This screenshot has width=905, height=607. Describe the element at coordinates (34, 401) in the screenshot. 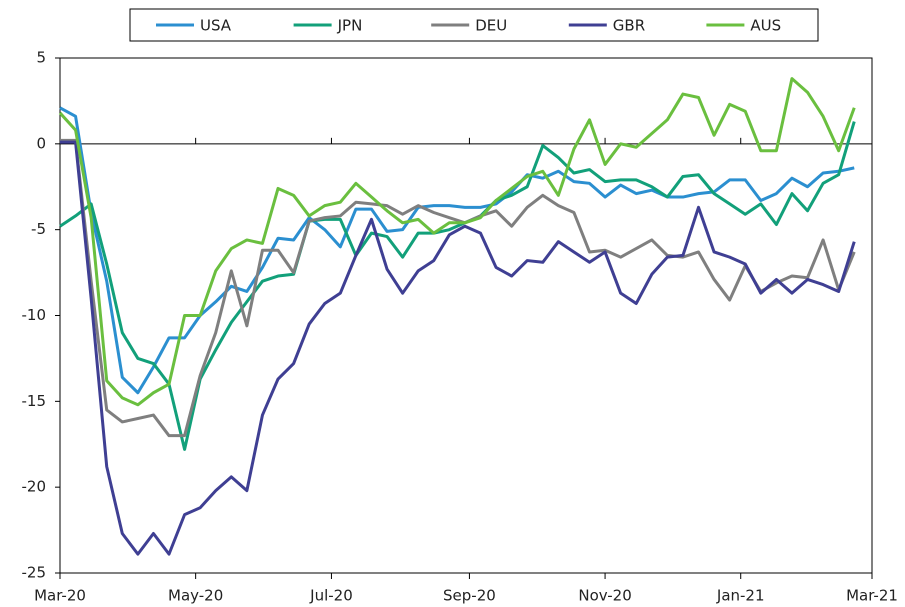

I see `y-tick-label: -15` at that location.